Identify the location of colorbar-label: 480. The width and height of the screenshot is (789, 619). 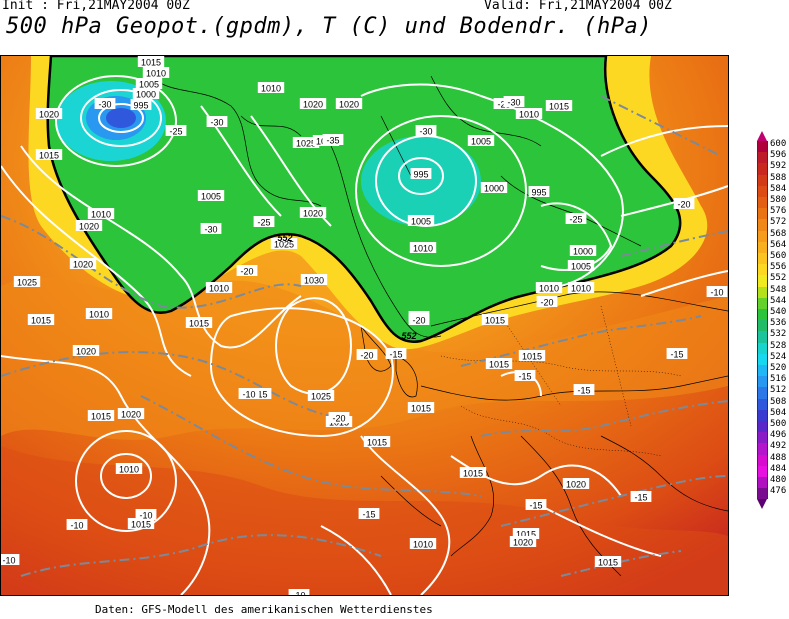
(778, 480).